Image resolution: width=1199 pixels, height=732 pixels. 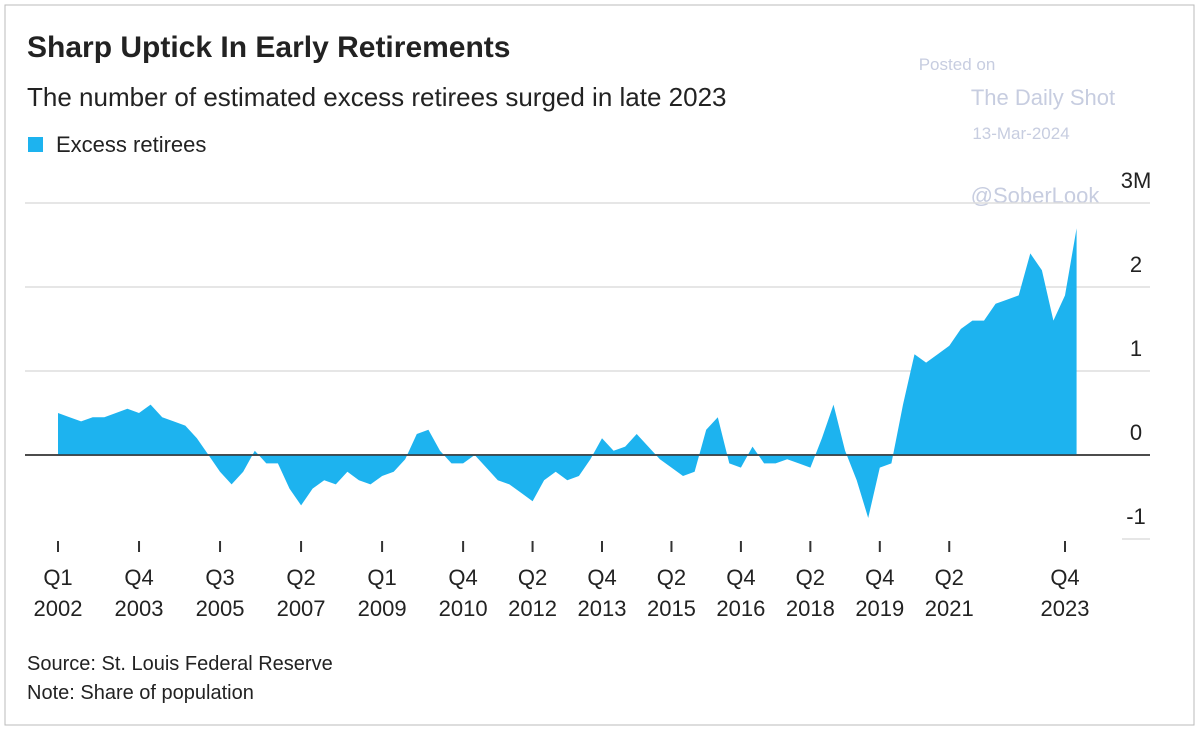 I want to click on watermark: 13-Mar-2024, so click(x=1020, y=133).